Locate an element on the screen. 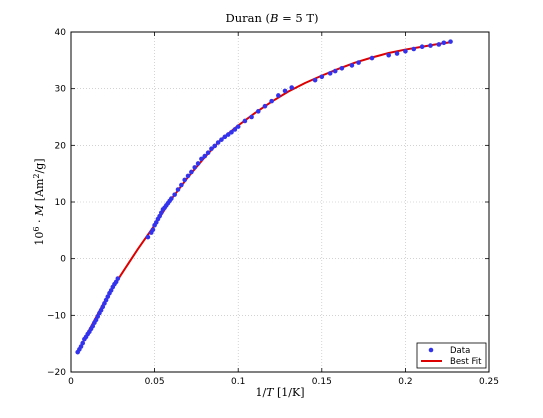 The height and width of the screenshot is (418, 543). legend-box is located at coordinates (451, 355).